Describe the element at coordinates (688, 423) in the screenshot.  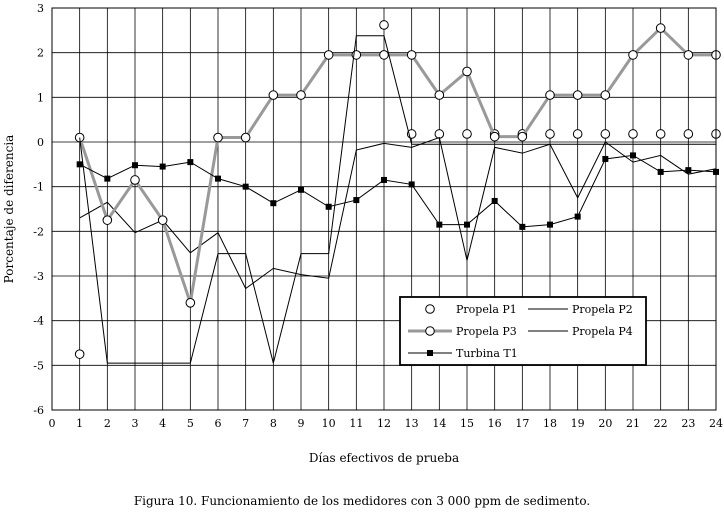
I see `x-tick-label: 23` at that location.